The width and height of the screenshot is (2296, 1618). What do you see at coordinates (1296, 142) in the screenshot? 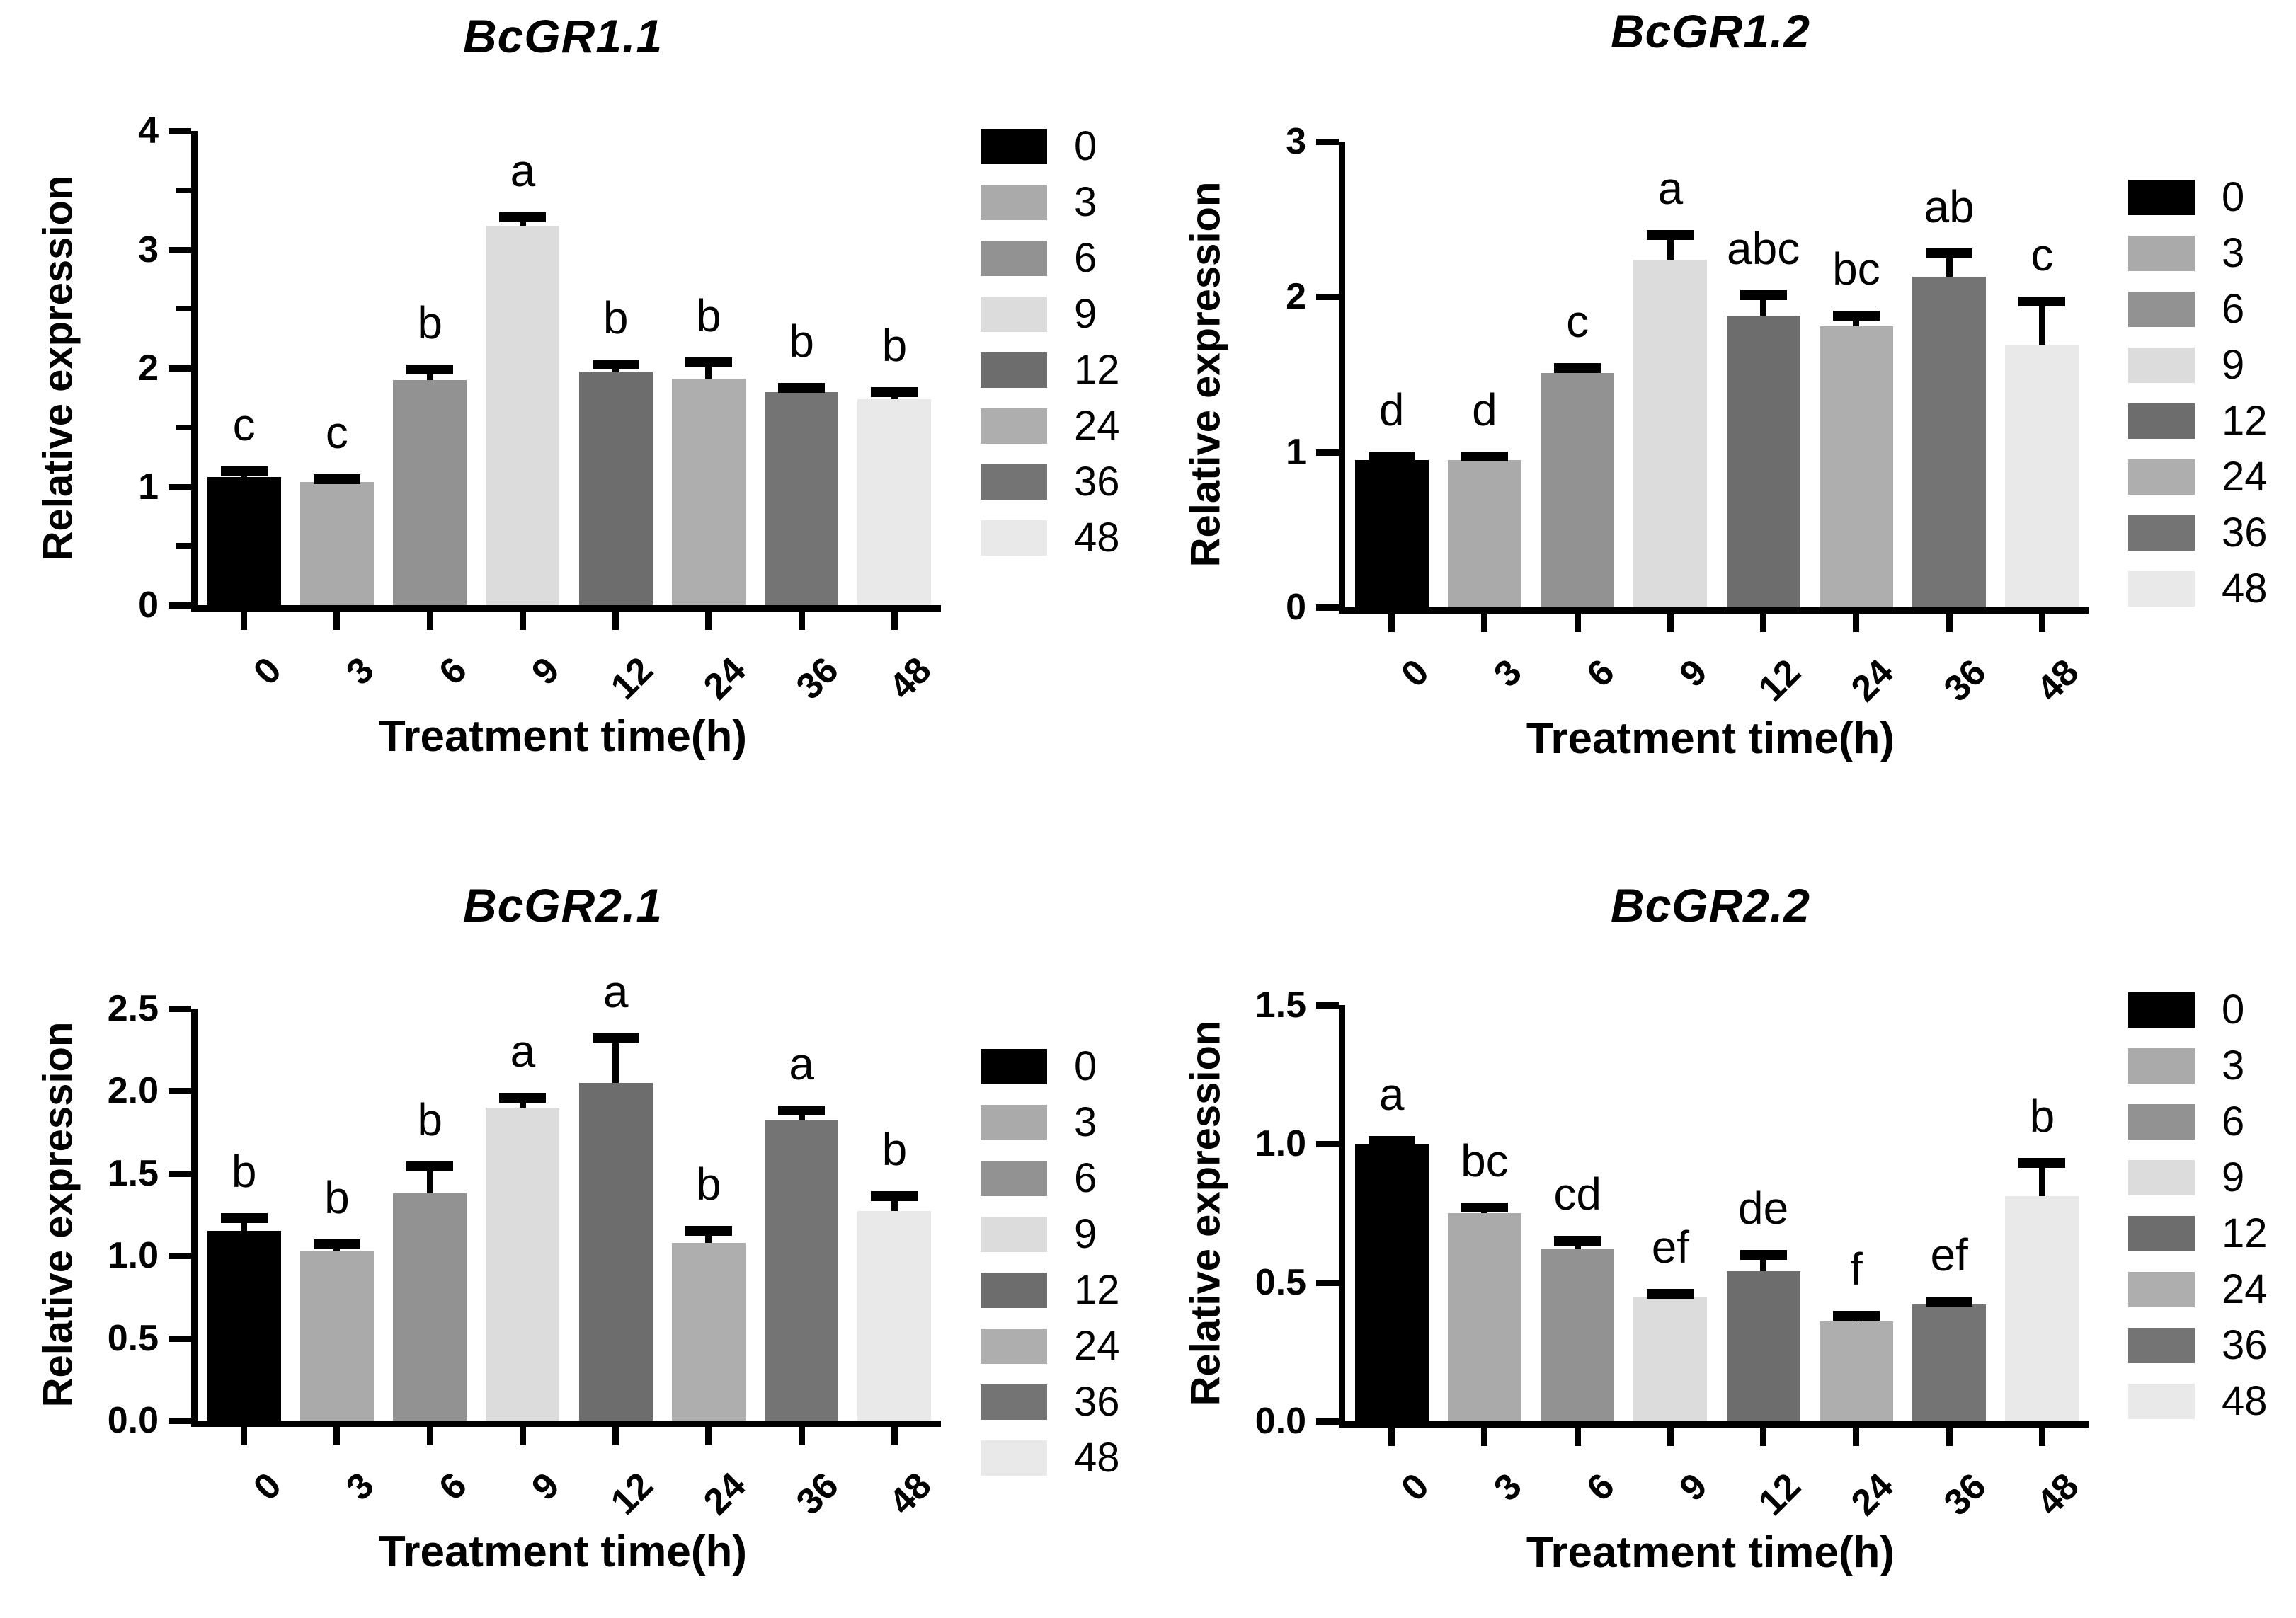
I see `y-axis-tick-label: 3` at bounding box center [1296, 142].